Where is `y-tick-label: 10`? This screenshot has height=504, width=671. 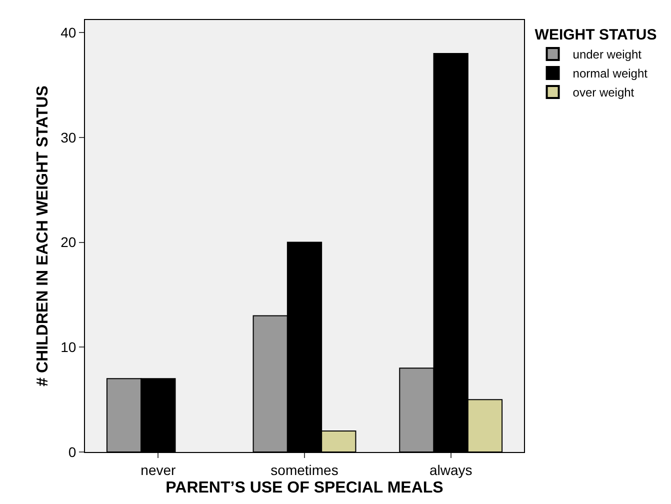
y-tick-label: 10 is located at coordinates (68, 347).